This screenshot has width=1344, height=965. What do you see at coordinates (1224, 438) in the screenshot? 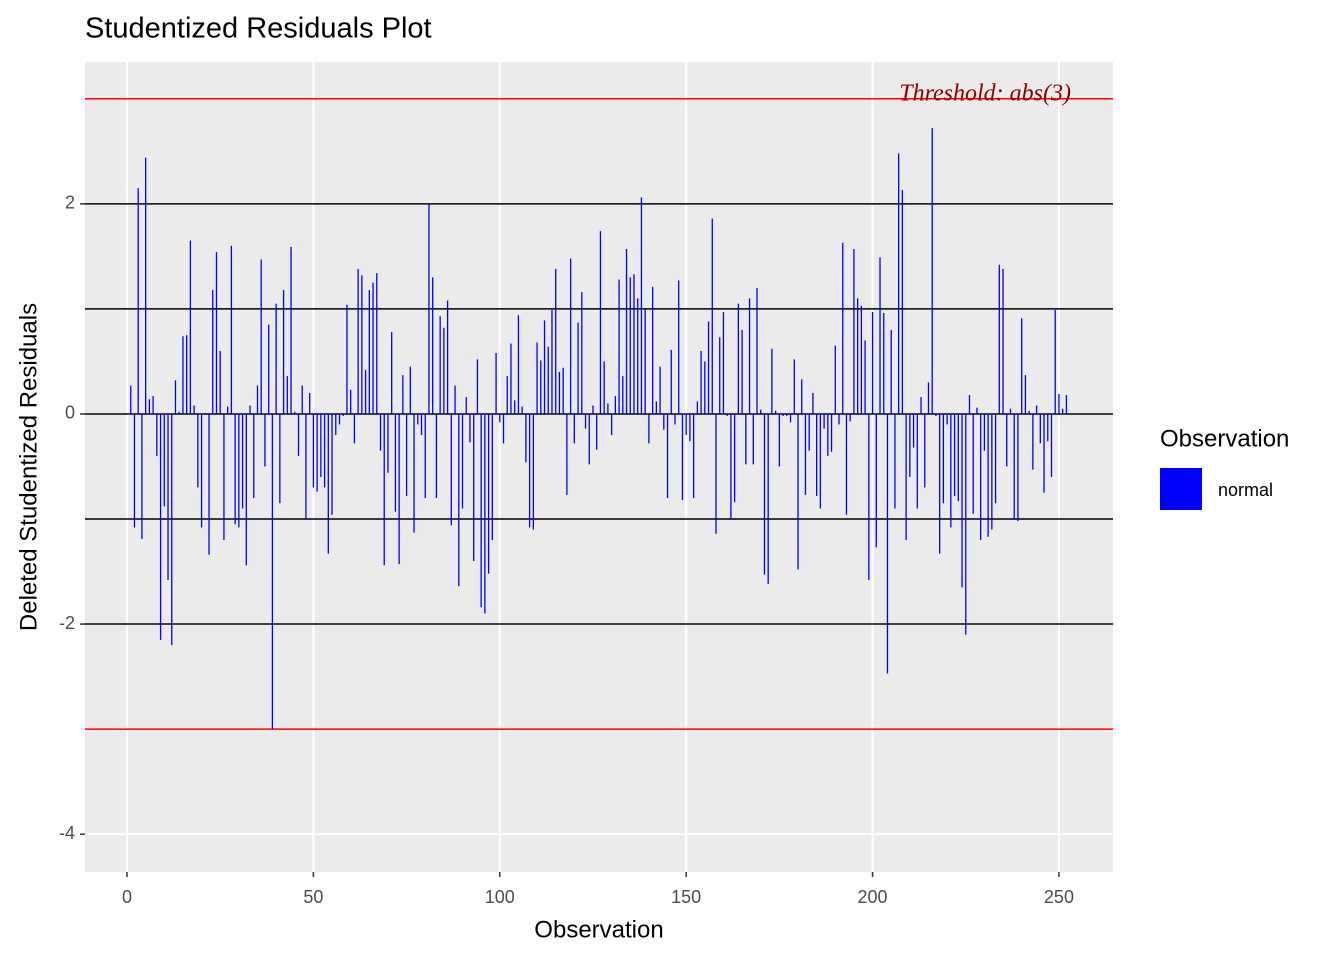
I see `legend-title: Observation` at bounding box center [1224, 438].